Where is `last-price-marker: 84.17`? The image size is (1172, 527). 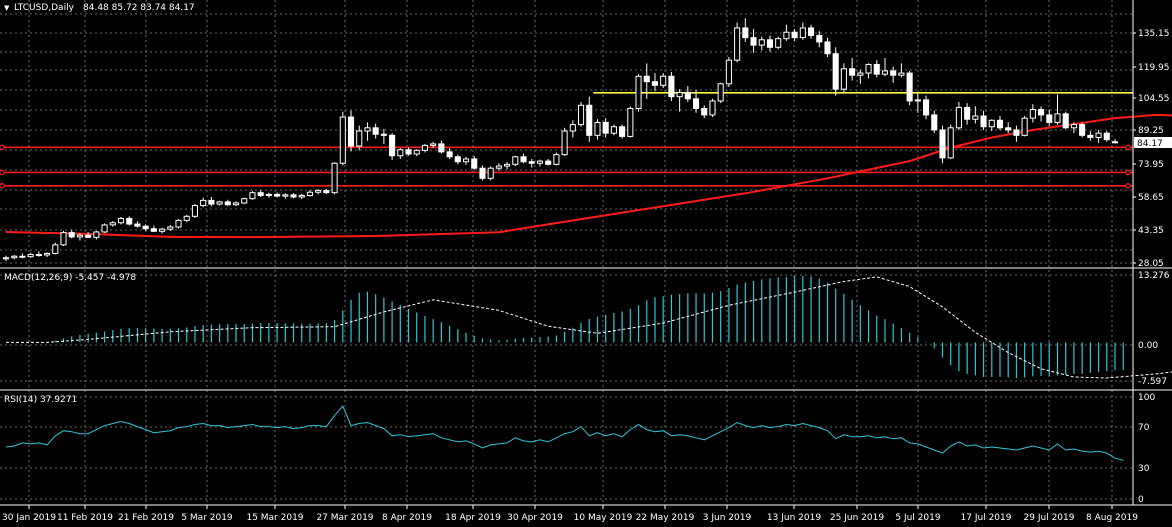
last-price-marker: 84.17 is located at coordinates (1153, 143).